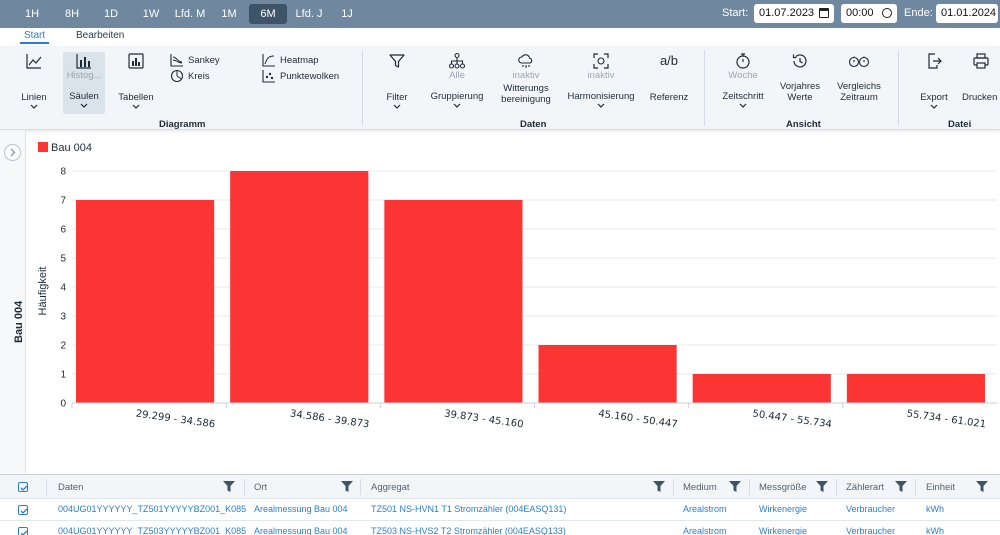 The width and height of the screenshot is (1000, 535). I want to click on y-tick-label: 3, so click(63, 317).